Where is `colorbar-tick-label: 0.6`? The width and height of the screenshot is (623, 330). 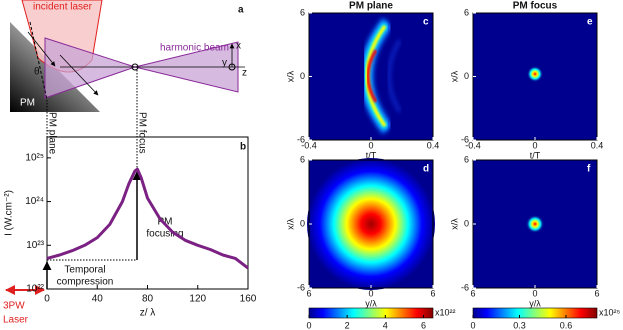
colorbar-tick-label: 0.6 is located at coordinates (566, 325).